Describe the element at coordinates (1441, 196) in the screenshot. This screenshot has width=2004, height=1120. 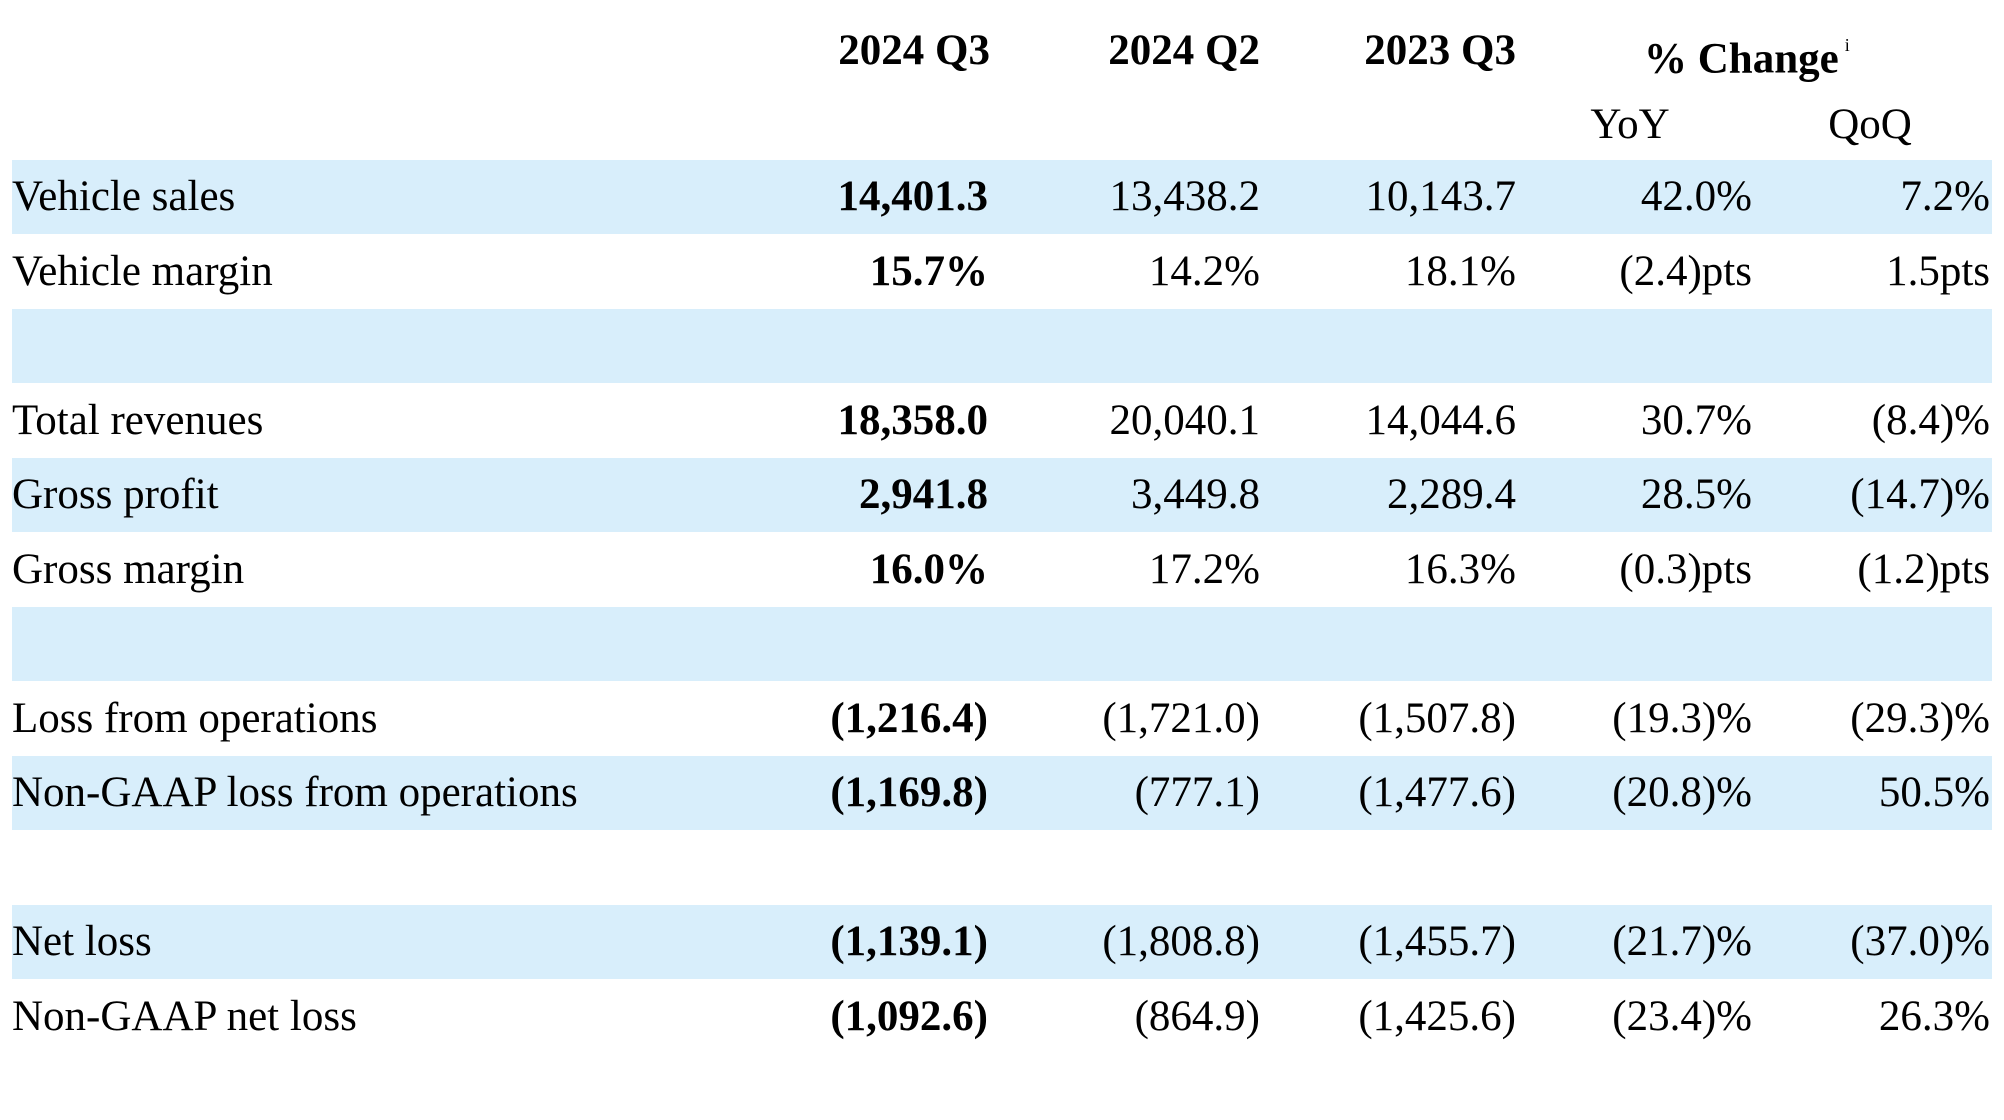
I see `cell-2023-q3: 10,143.7` at that location.